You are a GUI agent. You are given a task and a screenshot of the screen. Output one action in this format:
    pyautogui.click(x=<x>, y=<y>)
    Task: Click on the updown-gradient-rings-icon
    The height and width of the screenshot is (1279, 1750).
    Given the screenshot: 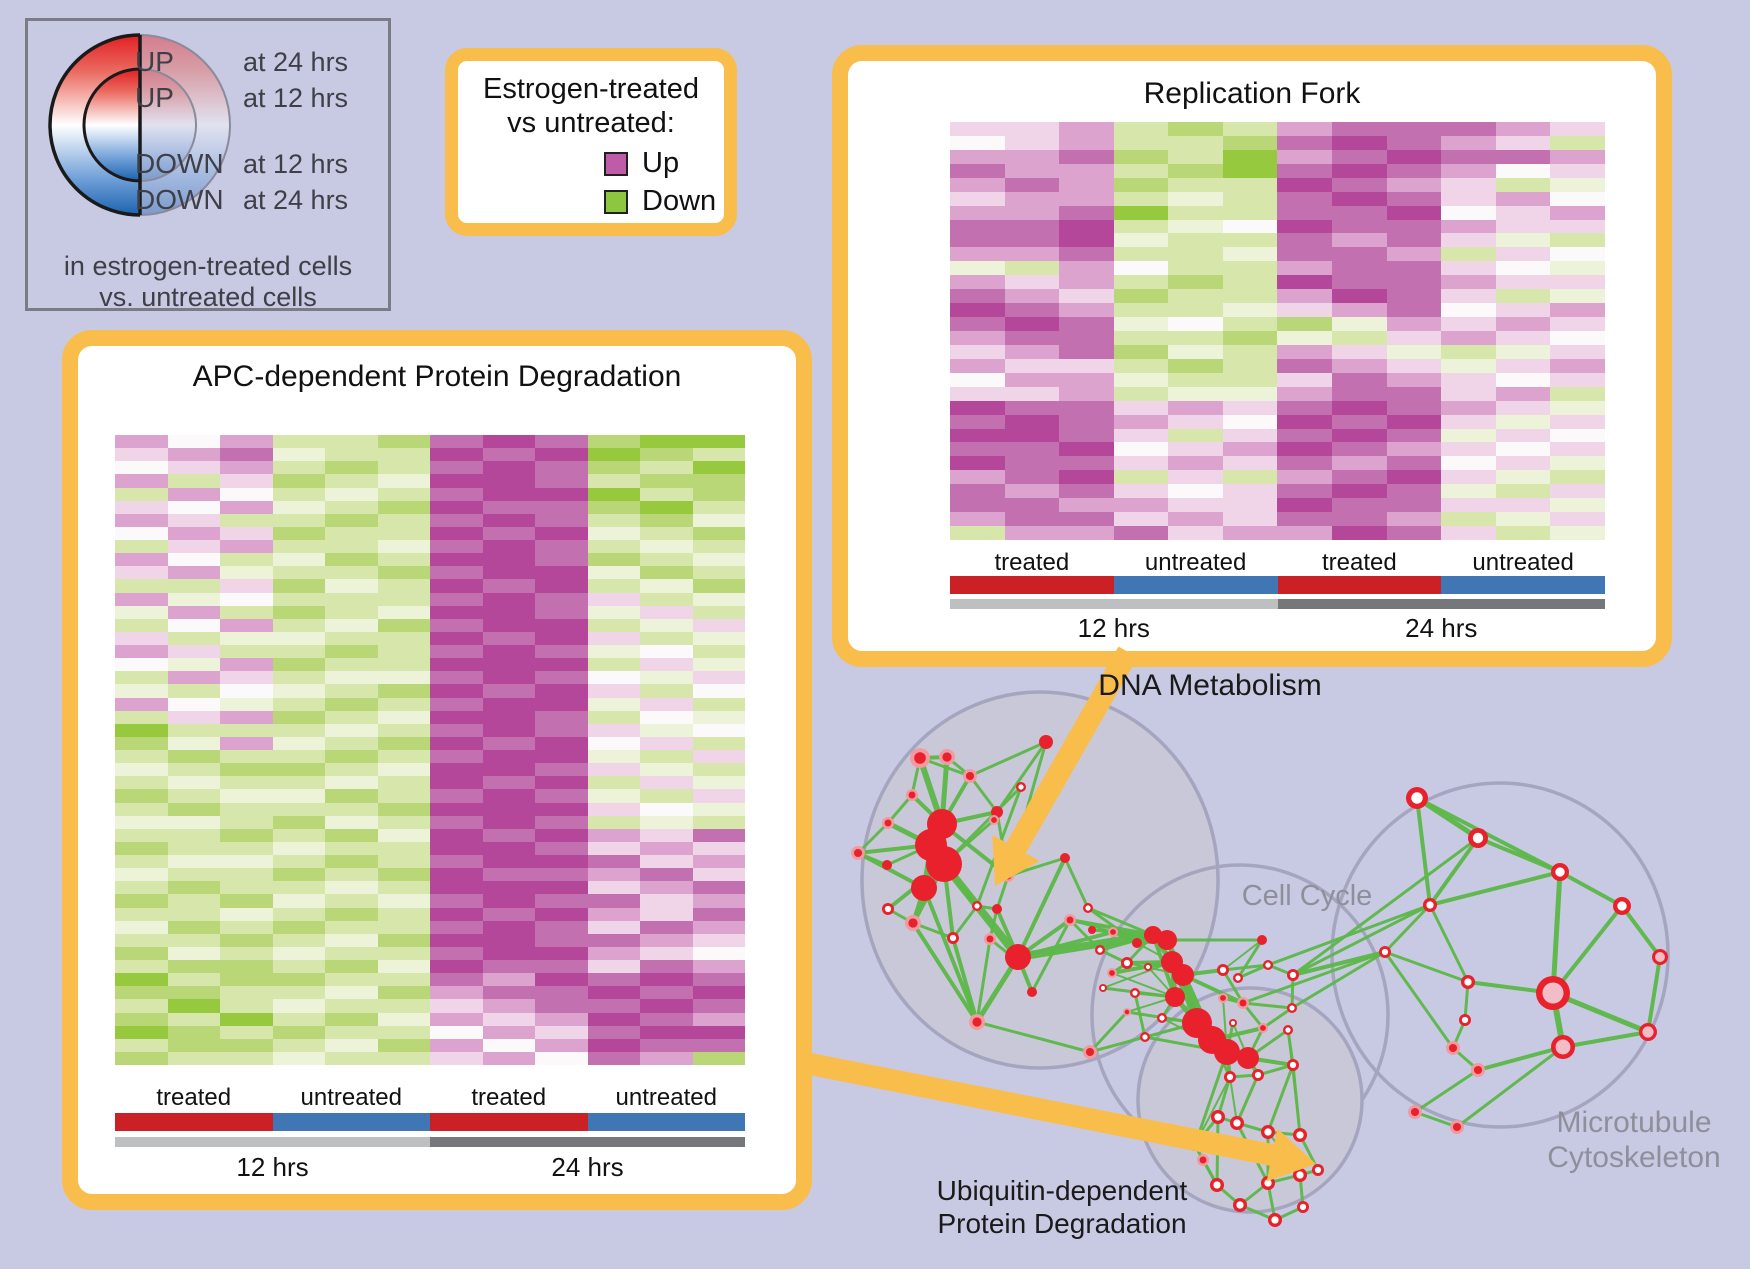 What is the action you would take?
    pyautogui.click(x=139, y=125)
    